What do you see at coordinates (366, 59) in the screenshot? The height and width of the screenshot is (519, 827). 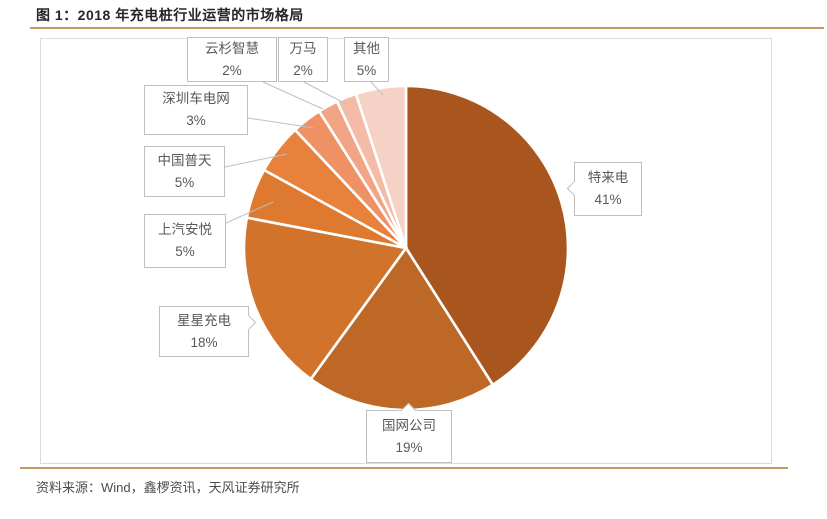 I see `pie-callout-qita: 其他 5%` at bounding box center [366, 59].